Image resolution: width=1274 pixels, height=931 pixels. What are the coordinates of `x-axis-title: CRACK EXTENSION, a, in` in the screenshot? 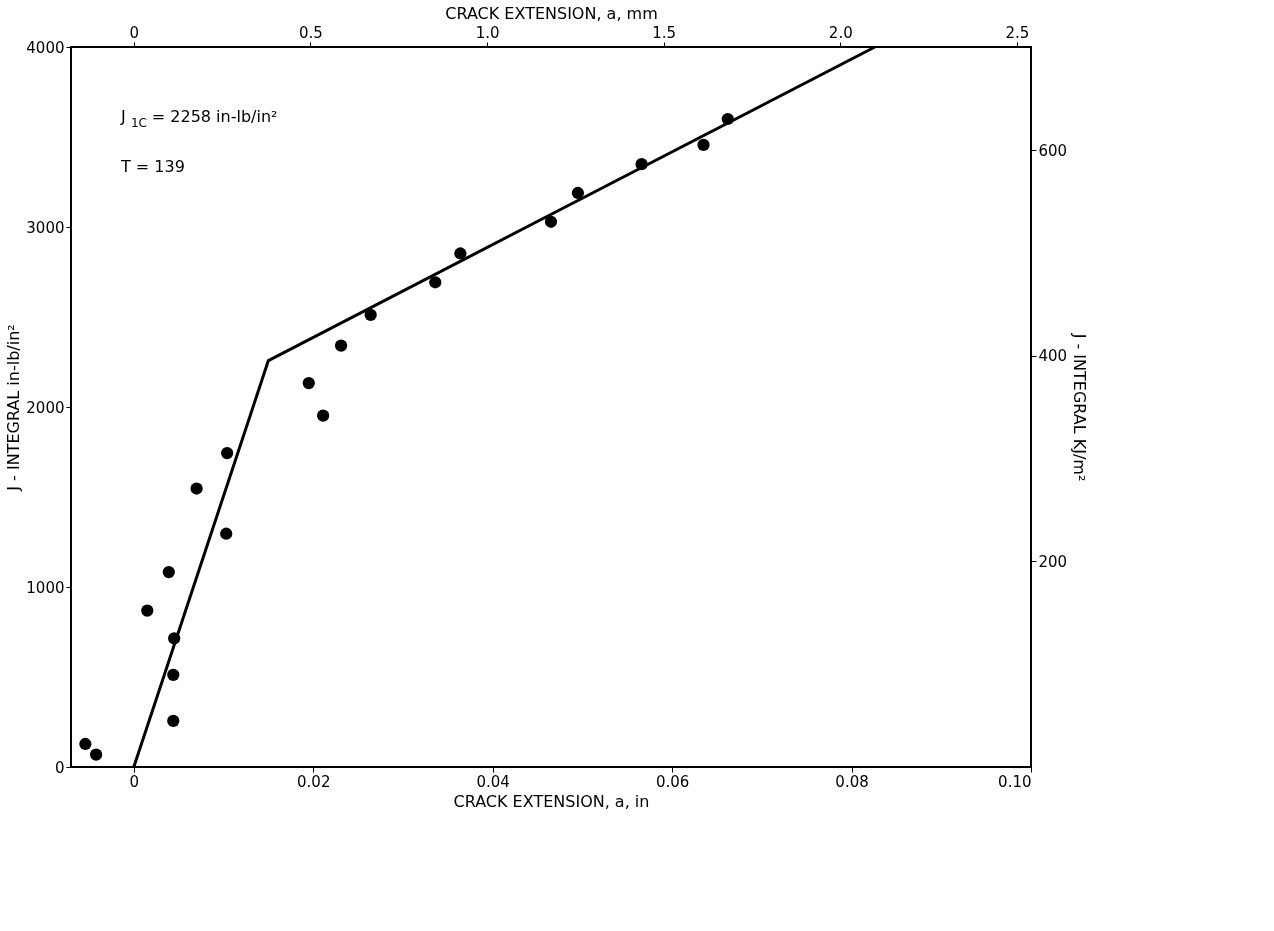 It's located at (551, 801).